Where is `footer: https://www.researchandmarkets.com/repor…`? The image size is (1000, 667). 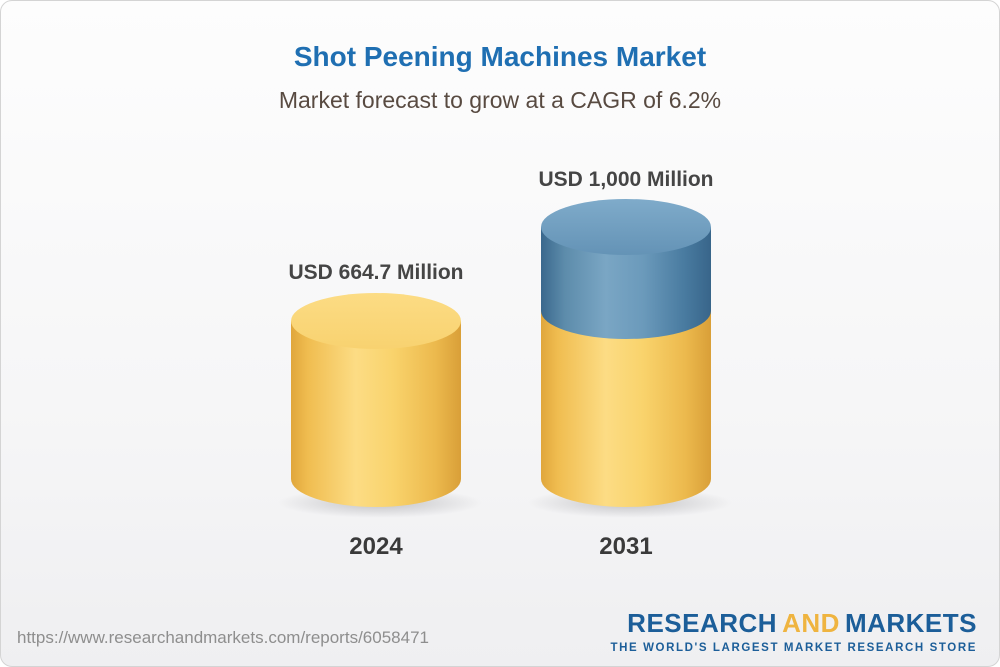
footer: https://www.researchandmarkets.com/repor… is located at coordinates (500, 627).